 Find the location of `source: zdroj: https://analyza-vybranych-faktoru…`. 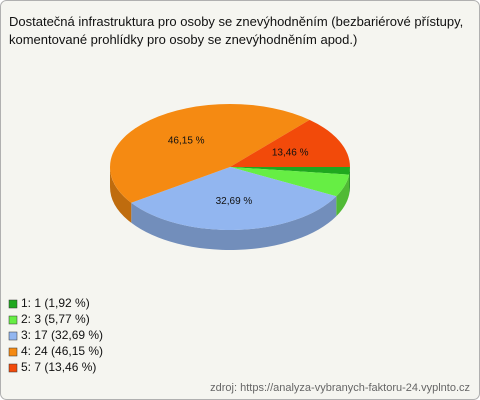

source: zdroj: https://analyza-vybranych-faktoru… is located at coordinates (340, 388).